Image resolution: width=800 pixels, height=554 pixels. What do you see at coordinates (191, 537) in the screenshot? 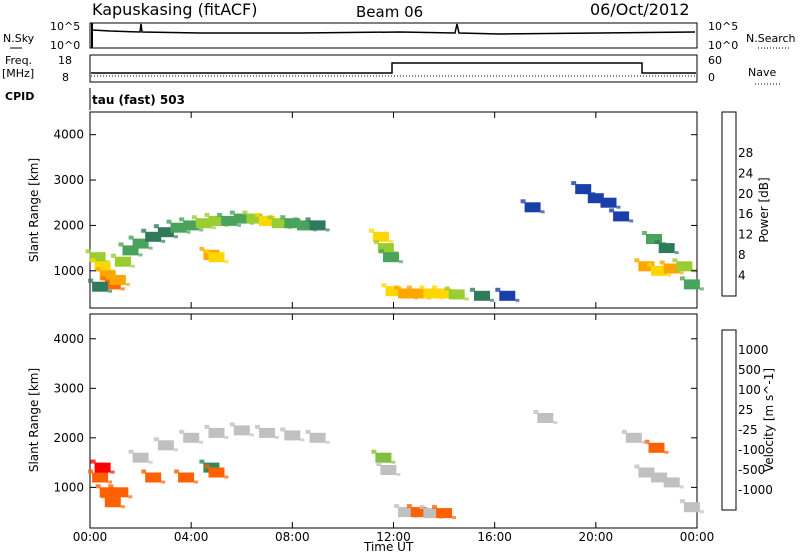
I see `x-tick-label: 04:00` at bounding box center [191, 537].